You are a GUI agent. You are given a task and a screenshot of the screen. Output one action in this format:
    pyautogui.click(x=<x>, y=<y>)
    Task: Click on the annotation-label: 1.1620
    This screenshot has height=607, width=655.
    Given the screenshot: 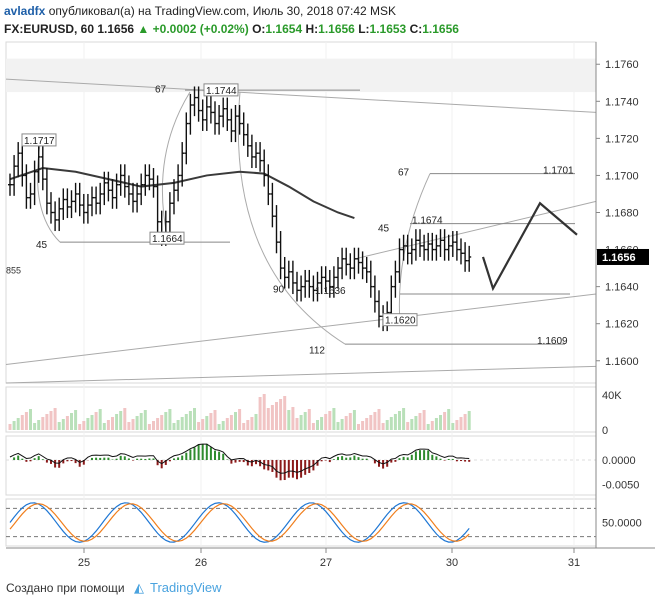 What is the action you would take?
    pyautogui.click(x=400, y=321)
    